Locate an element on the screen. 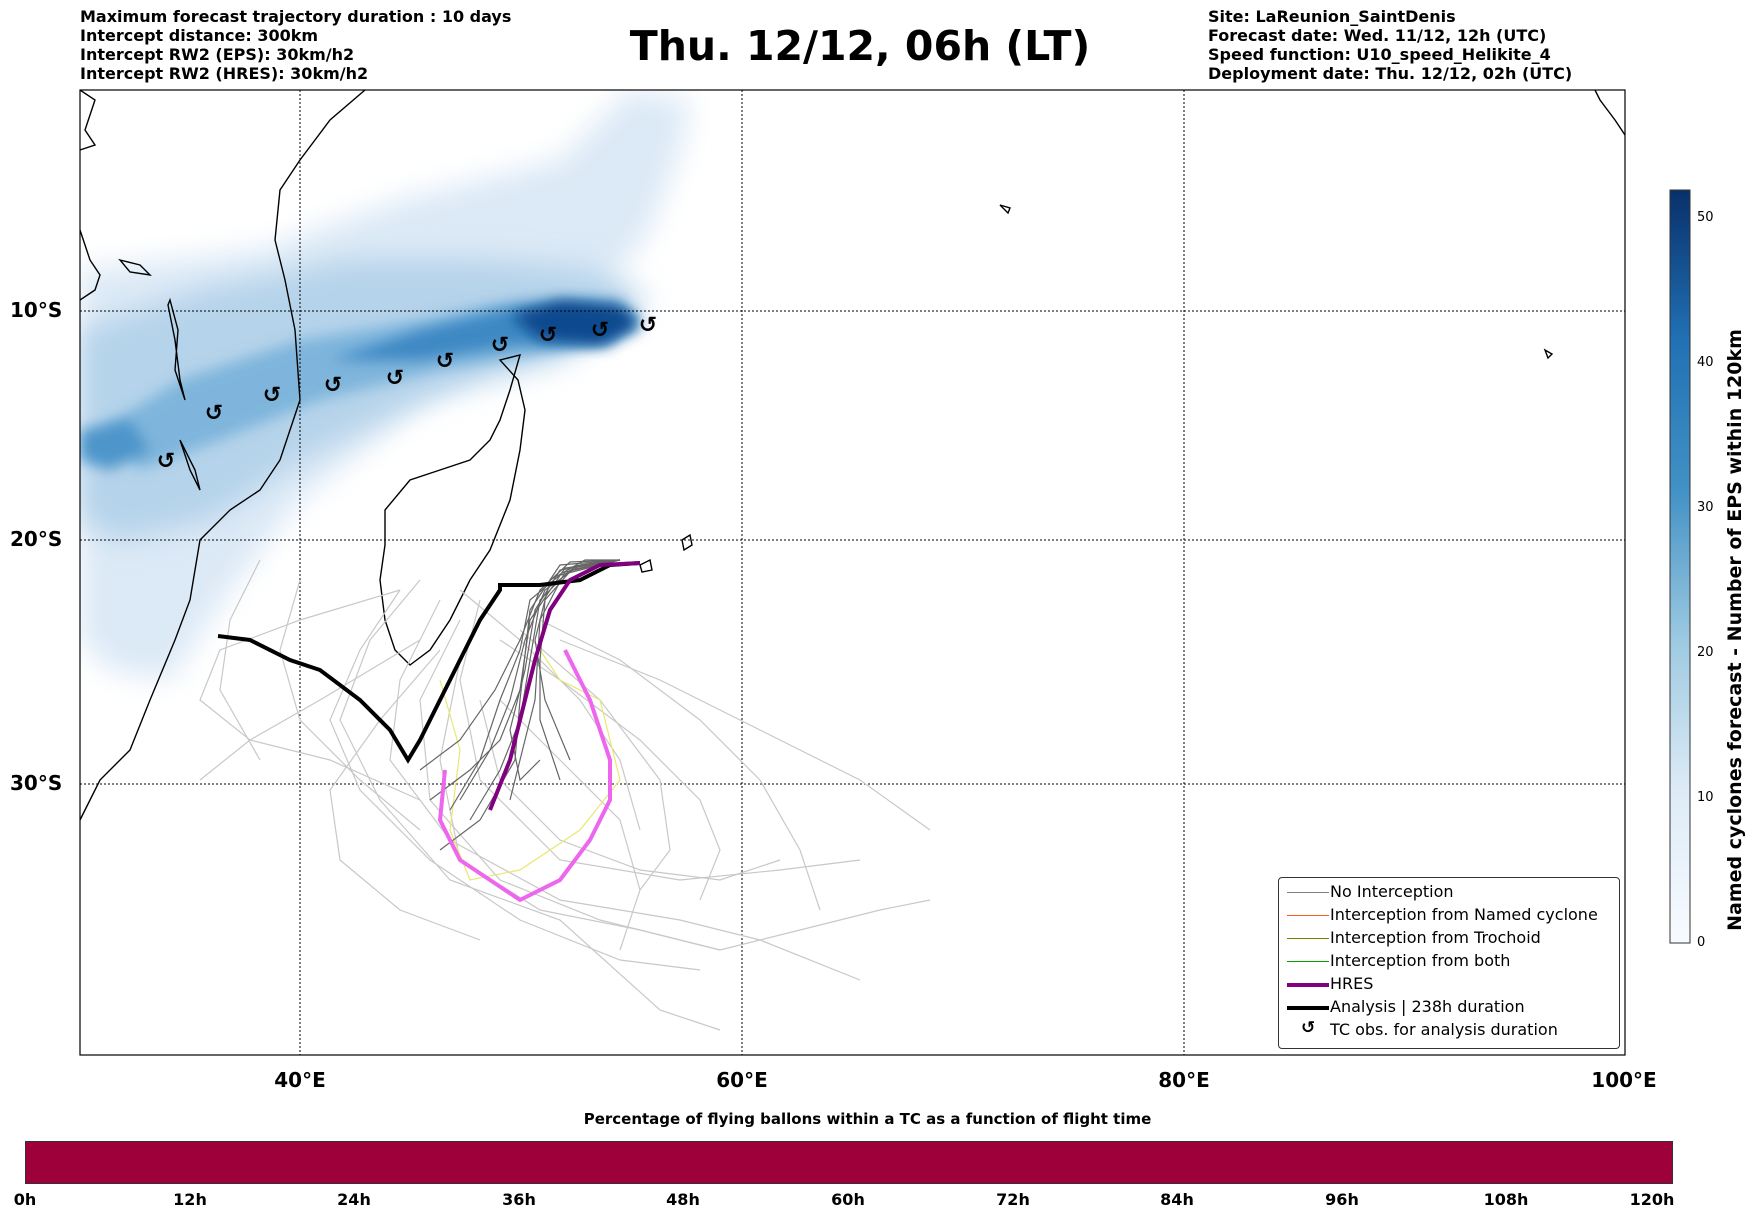 Image resolution: width=1752 pixels, height=1213 pixels. legend-label: Analysis | 238h duration is located at coordinates (1427, 1006).